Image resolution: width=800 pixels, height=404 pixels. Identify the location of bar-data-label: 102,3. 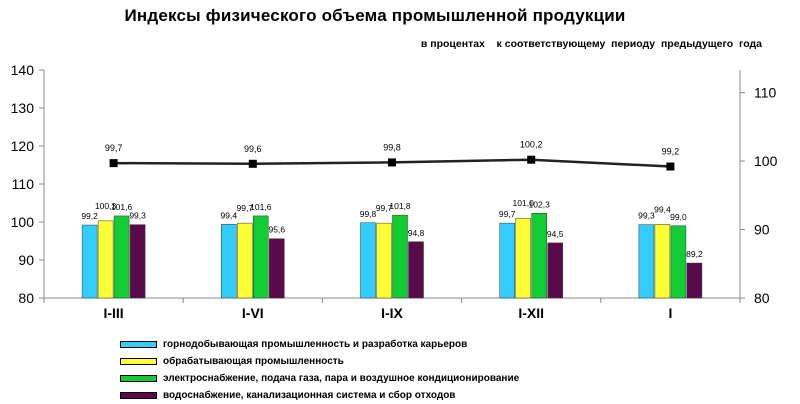
(540, 204).